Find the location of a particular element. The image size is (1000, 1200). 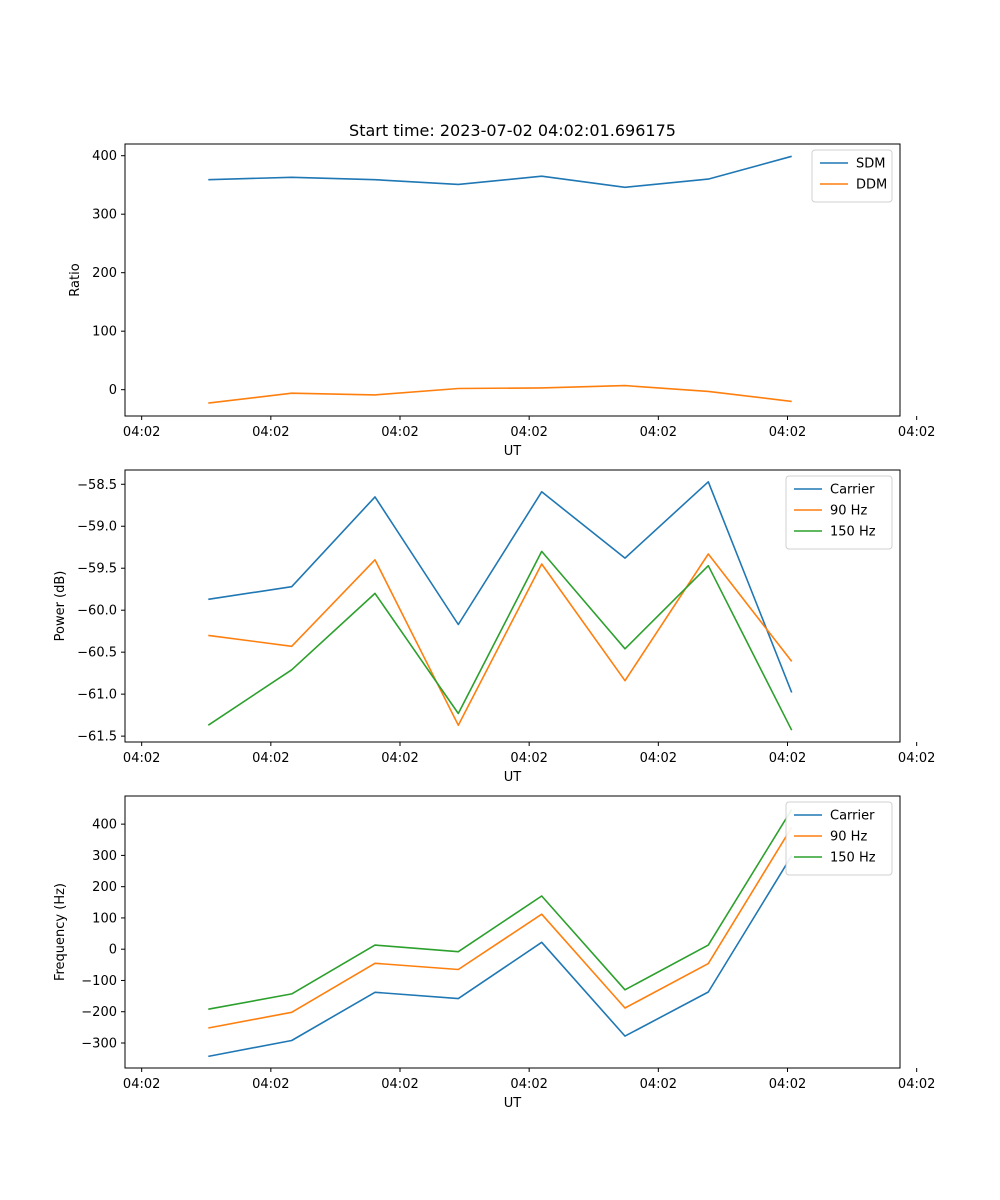

y-tick-label: −59.0 is located at coordinates (97, 527).